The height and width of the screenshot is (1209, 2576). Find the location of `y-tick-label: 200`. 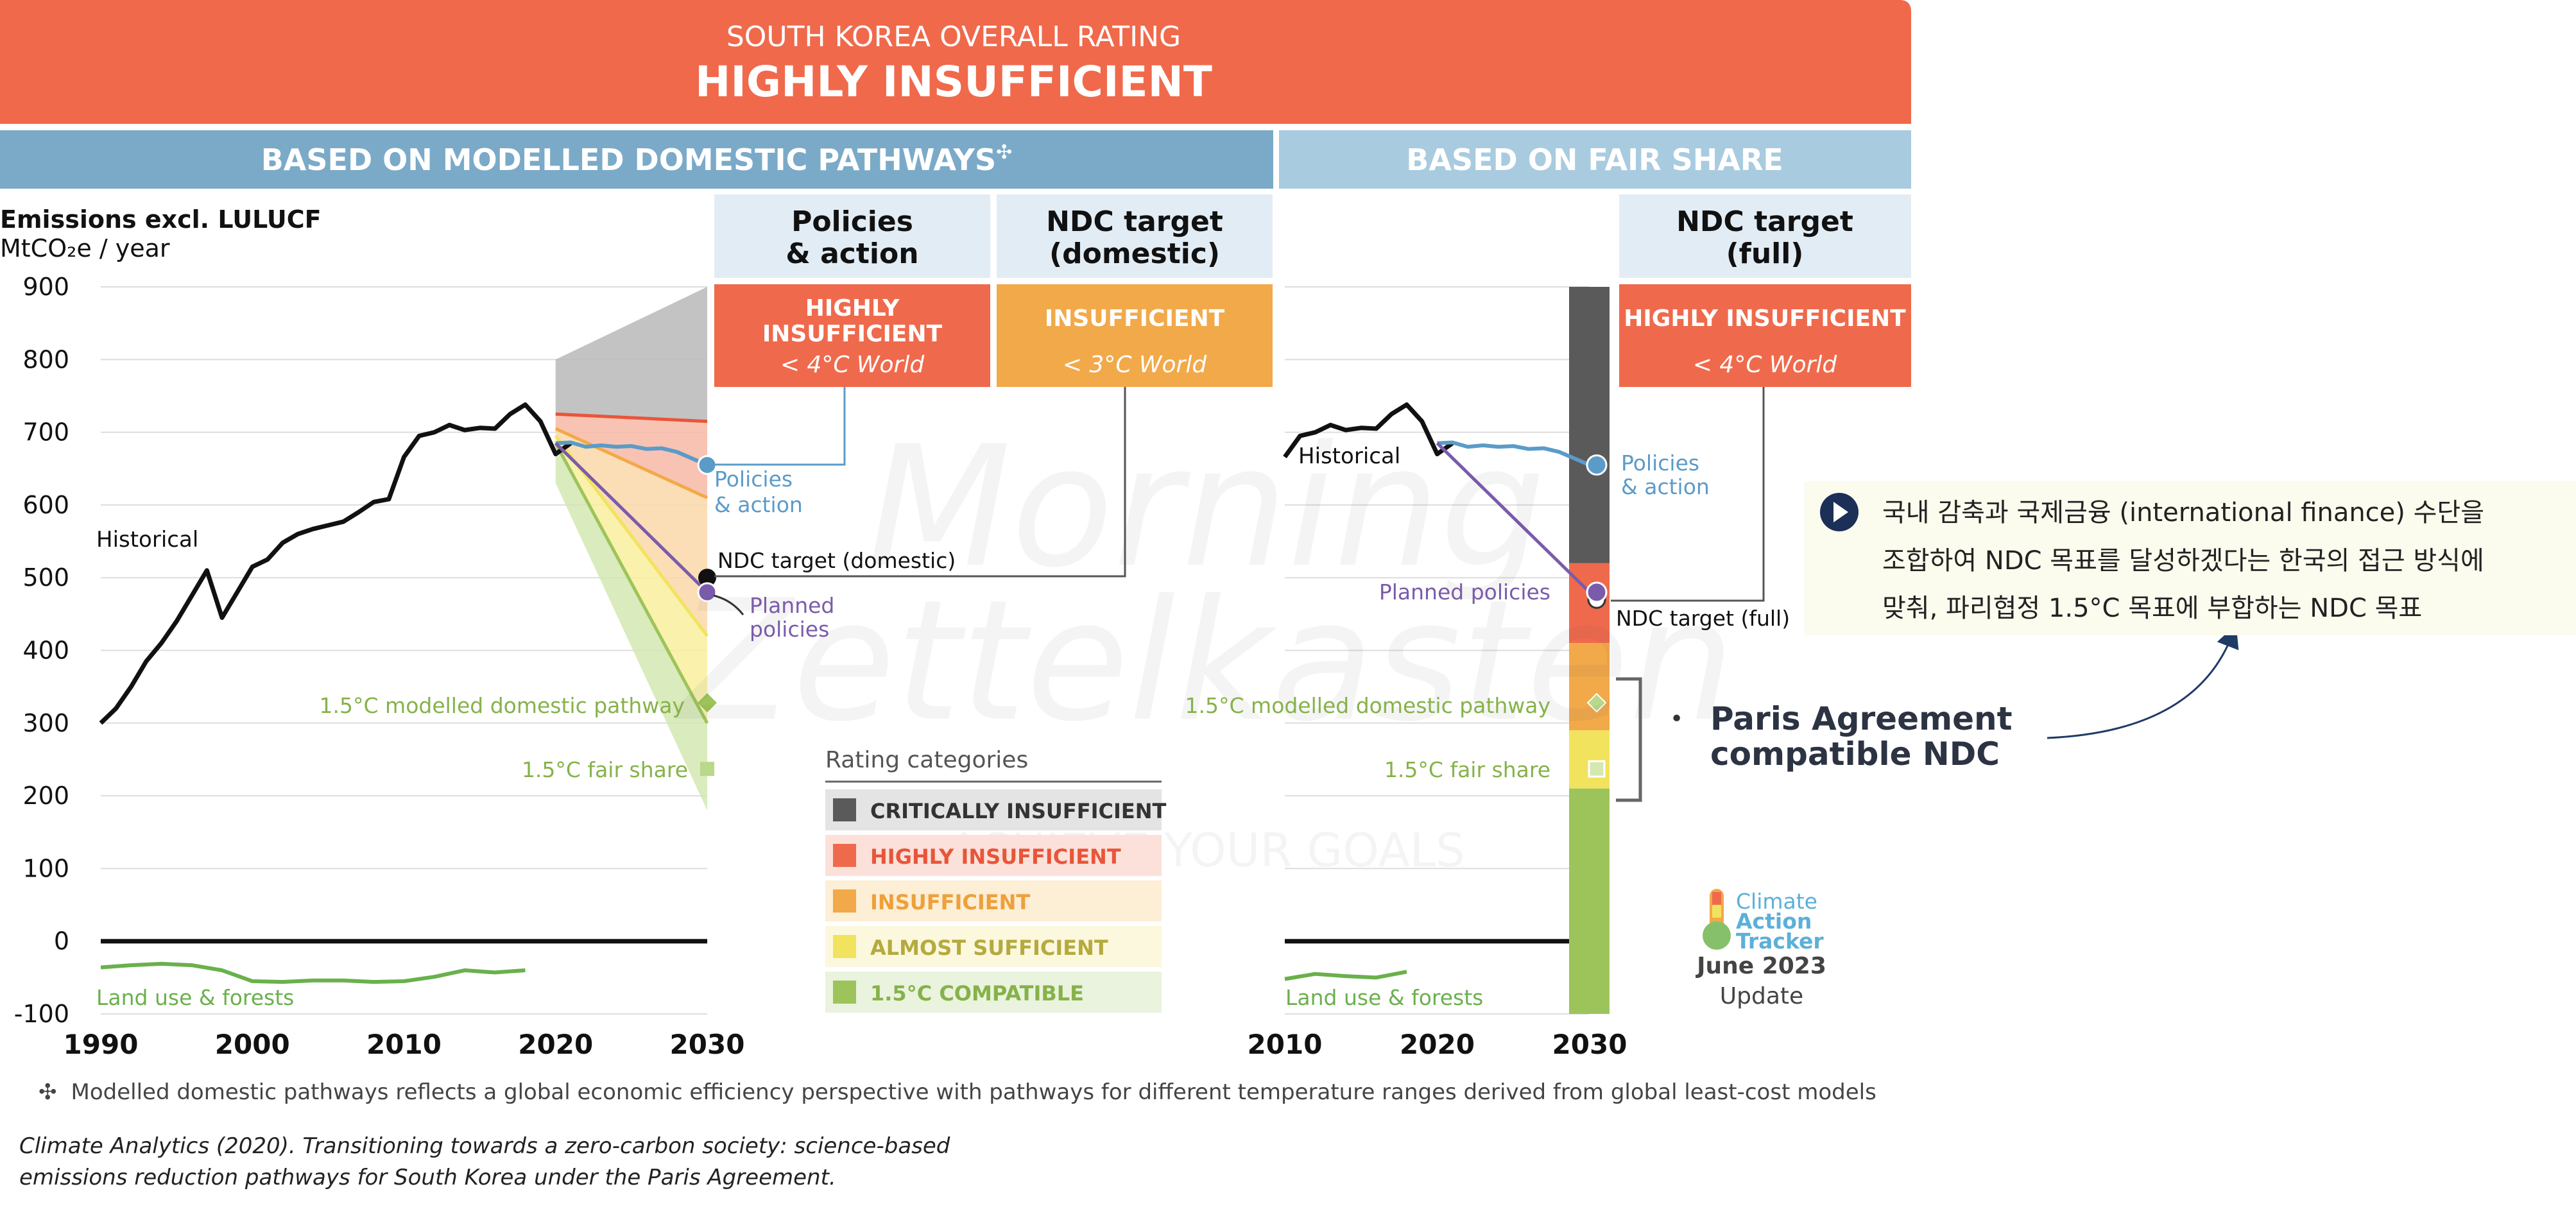

y-tick-label: 200 is located at coordinates (45, 796).